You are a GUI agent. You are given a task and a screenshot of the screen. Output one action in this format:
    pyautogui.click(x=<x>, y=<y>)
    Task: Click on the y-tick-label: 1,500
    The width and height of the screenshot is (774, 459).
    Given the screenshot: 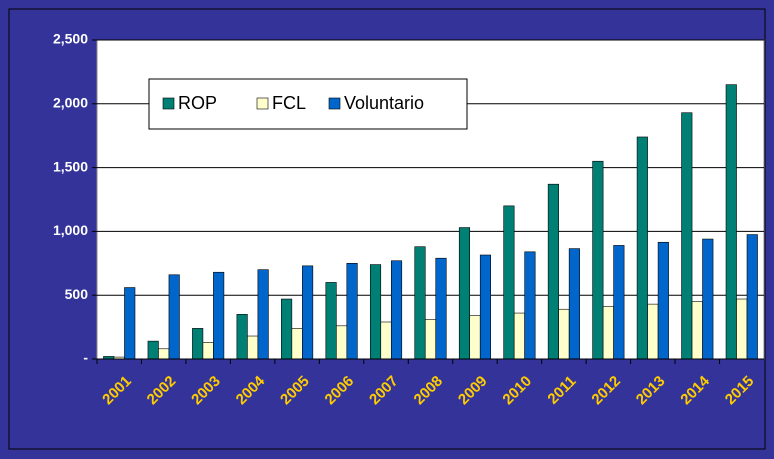 What is the action you would take?
    pyautogui.click(x=70, y=166)
    